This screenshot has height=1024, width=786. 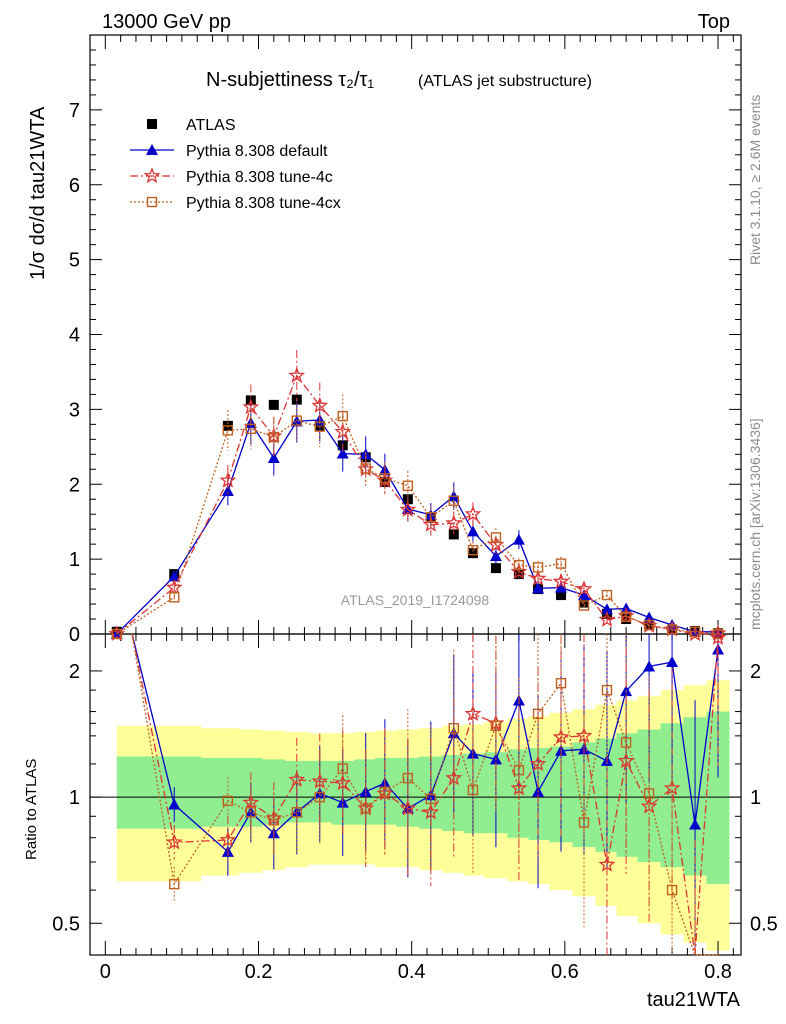 I want to click on main-y-tick-label: 2, so click(x=74, y=485).